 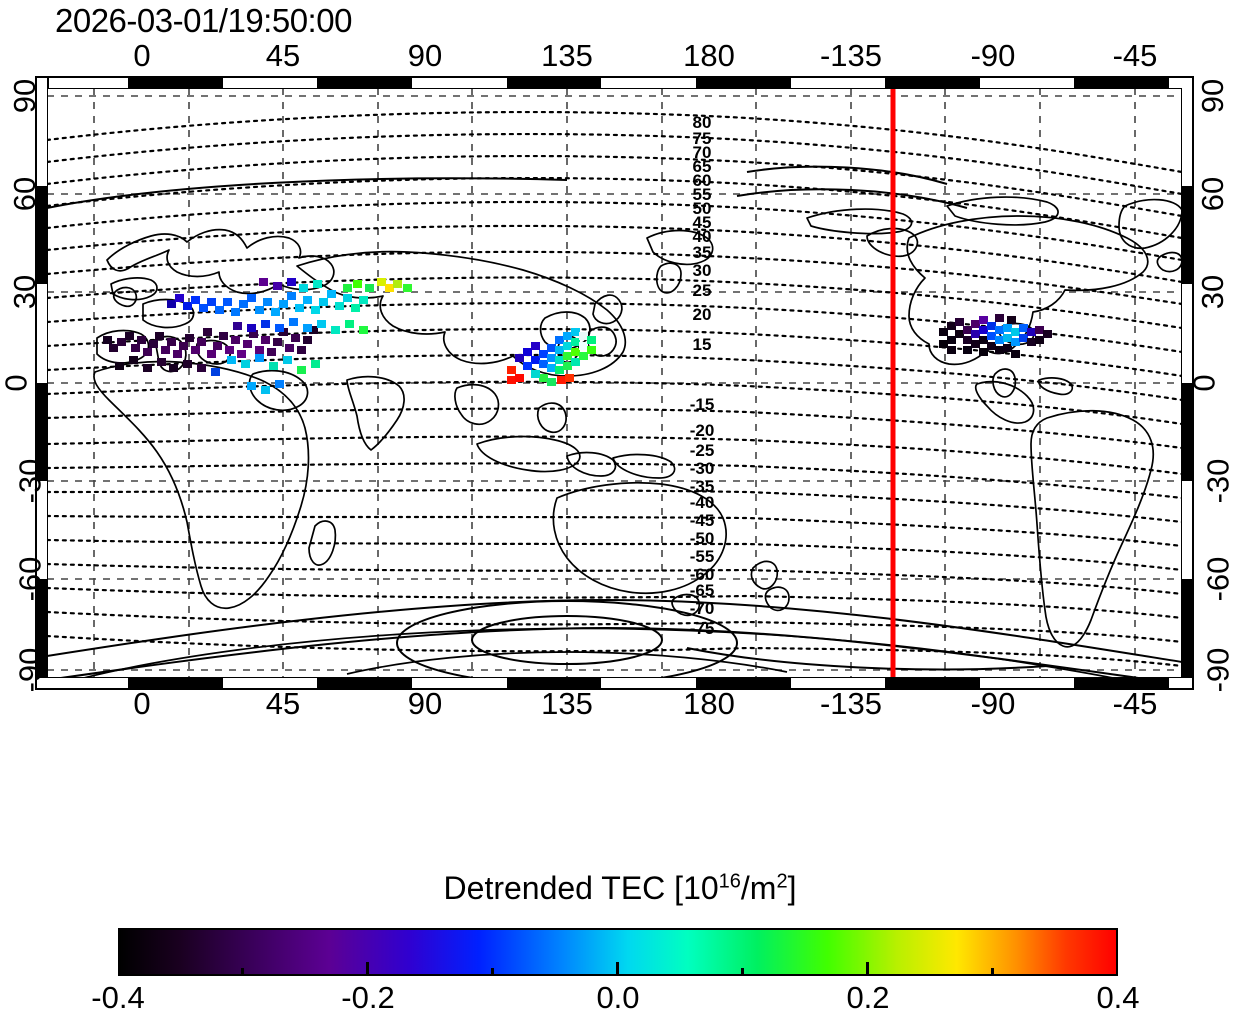 What do you see at coordinates (425, 55) in the screenshot?
I see `lon-tick-top-90: 90` at bounding box center [425, 55].